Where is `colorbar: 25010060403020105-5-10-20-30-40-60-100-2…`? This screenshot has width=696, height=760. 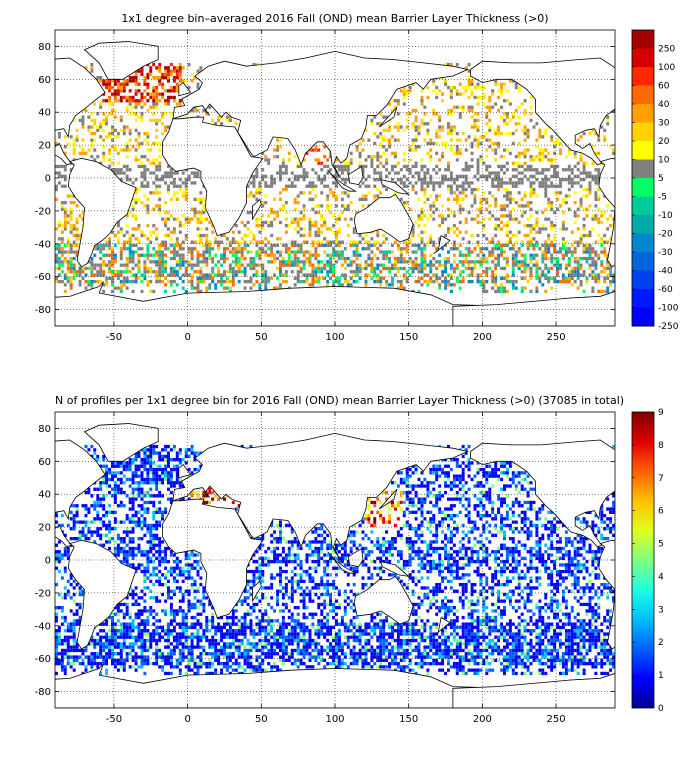
colorbar: 25010060403020105-5-10-20-30-40-60-100-2… is located at coordinates (655, 180).